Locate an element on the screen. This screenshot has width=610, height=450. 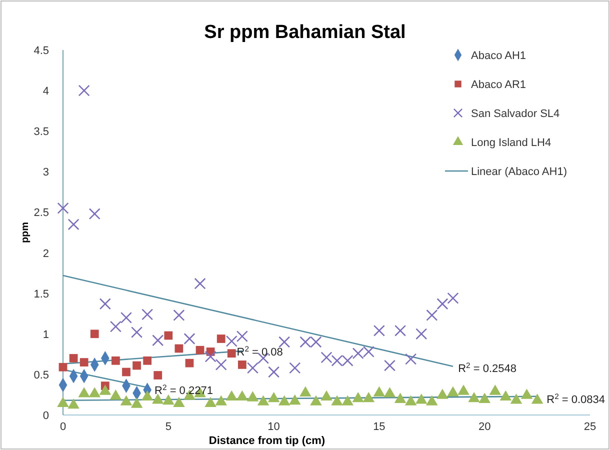
y-tick-label: 3 is located at coordinates (45, 172).